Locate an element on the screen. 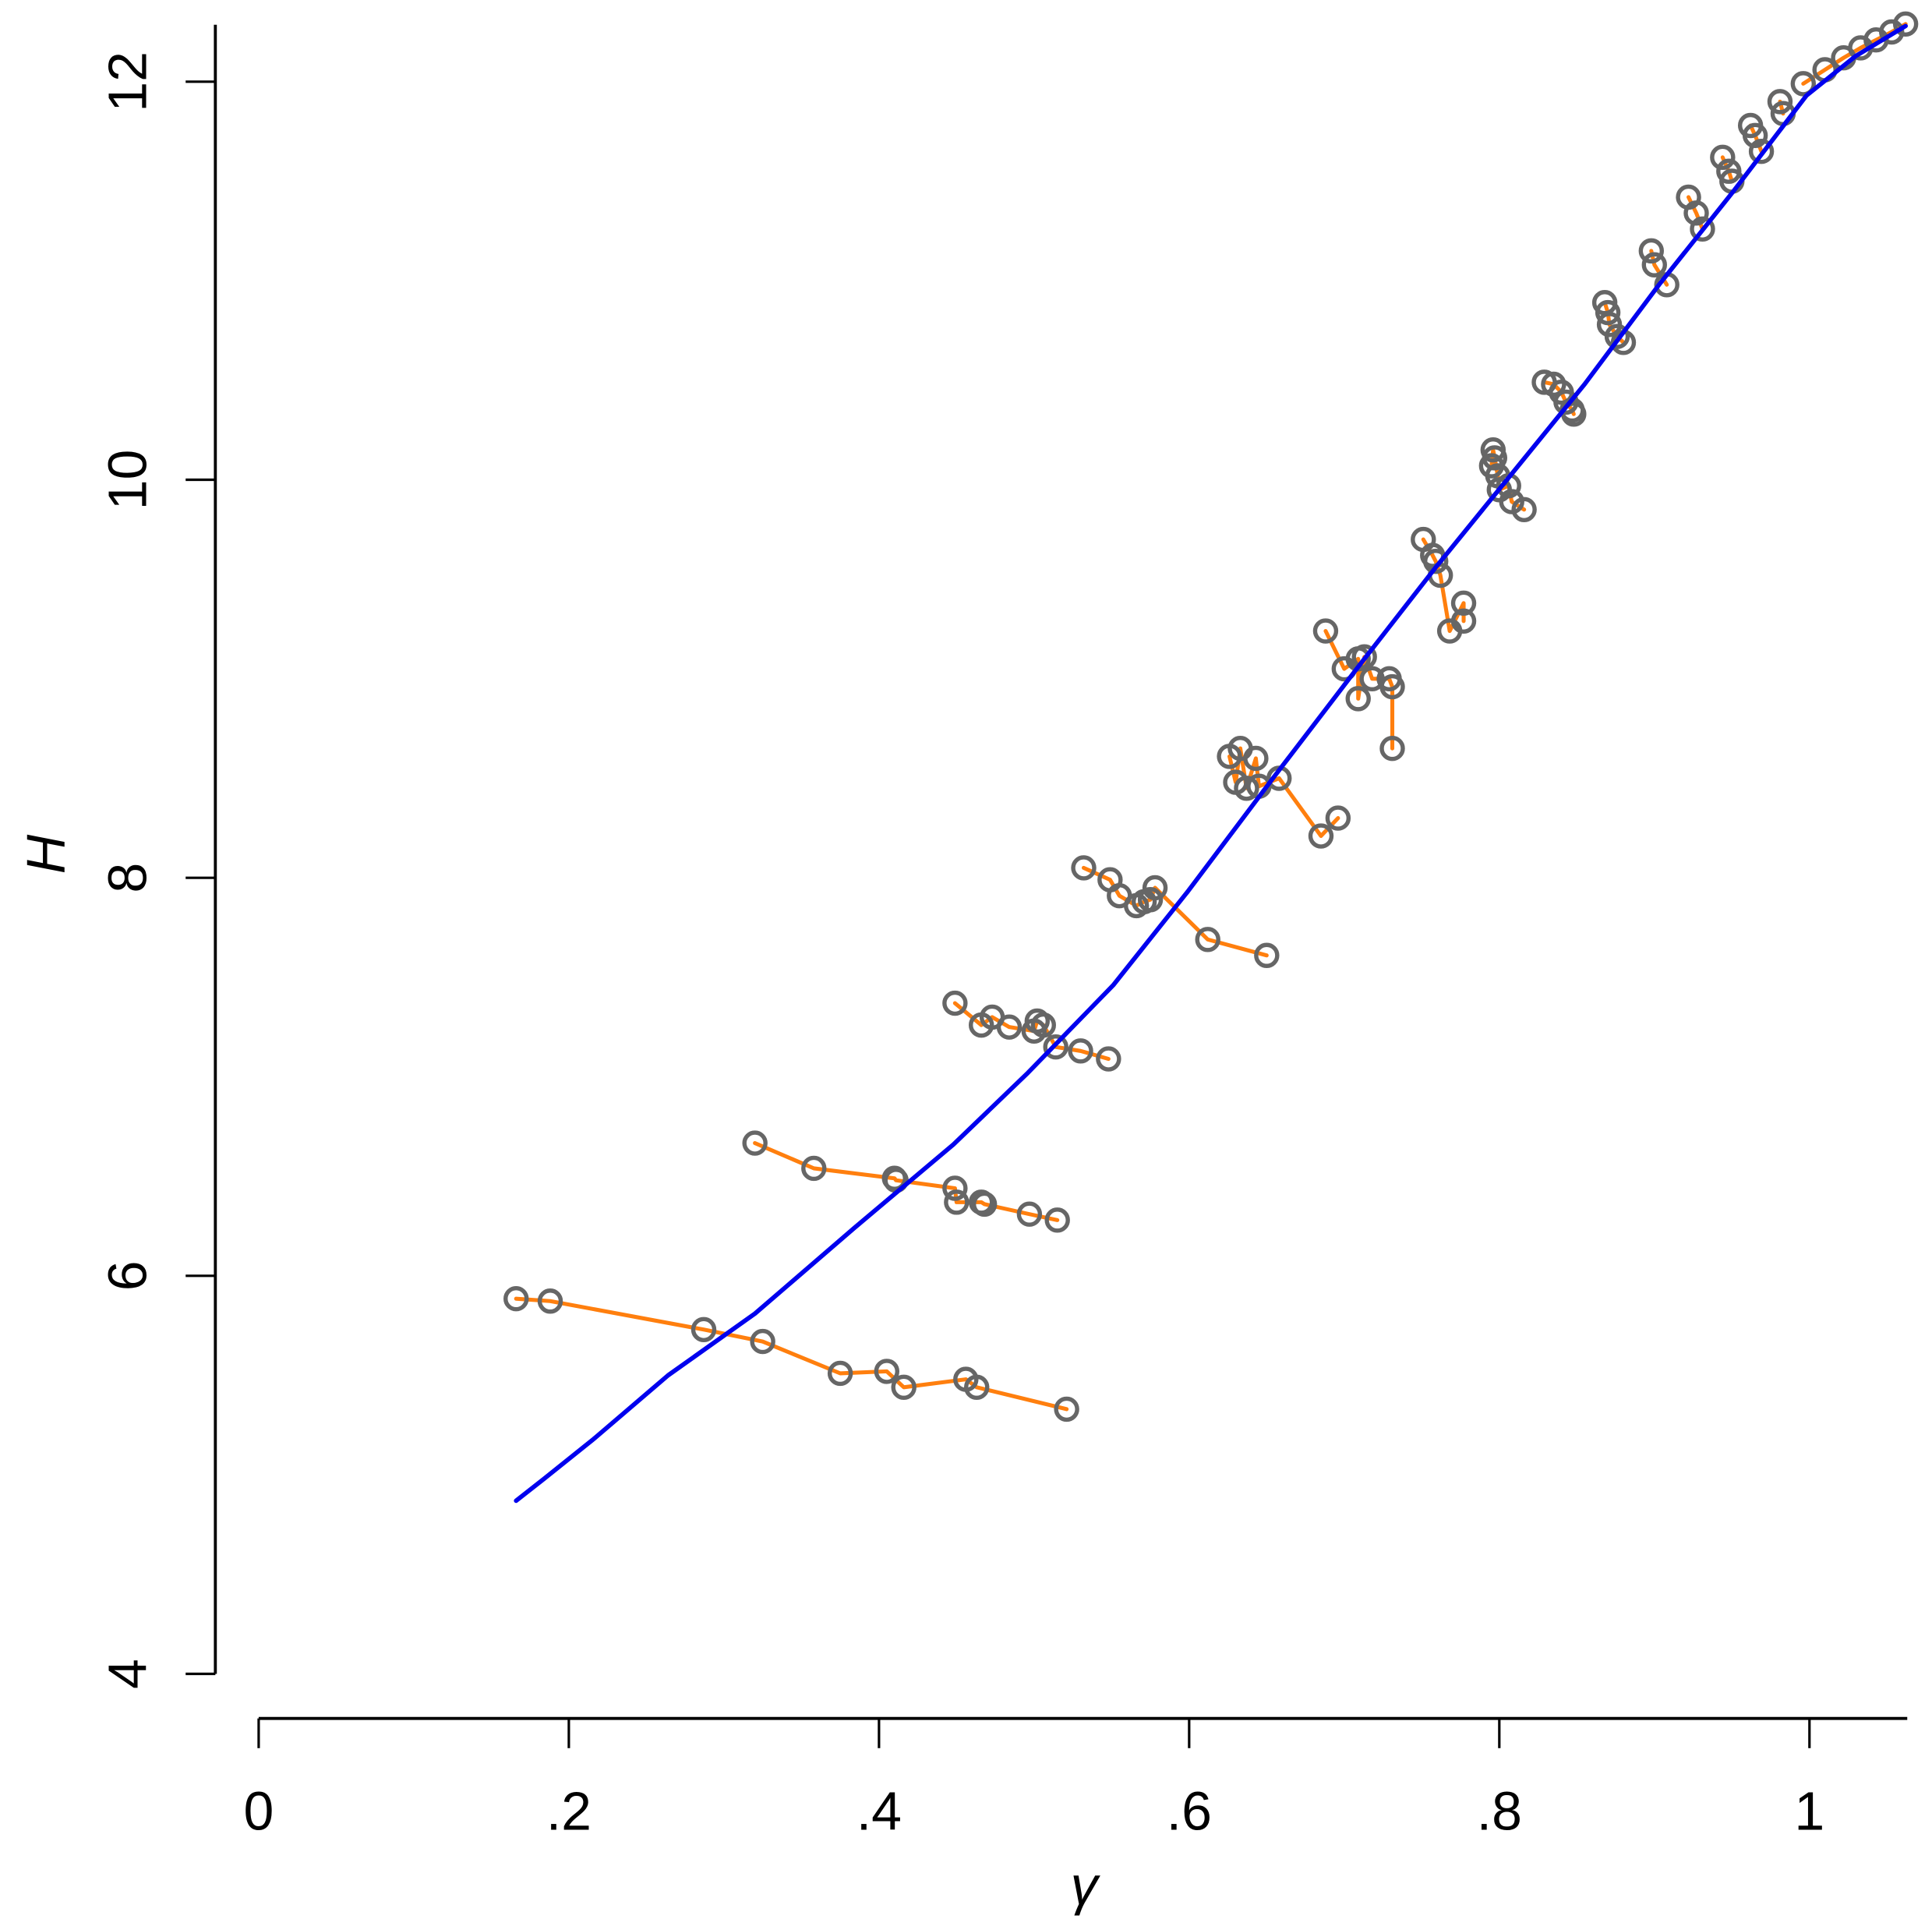  x-axis: 0 .2 .4 .6 .8 1 is located at coordinates (1075, 1779).